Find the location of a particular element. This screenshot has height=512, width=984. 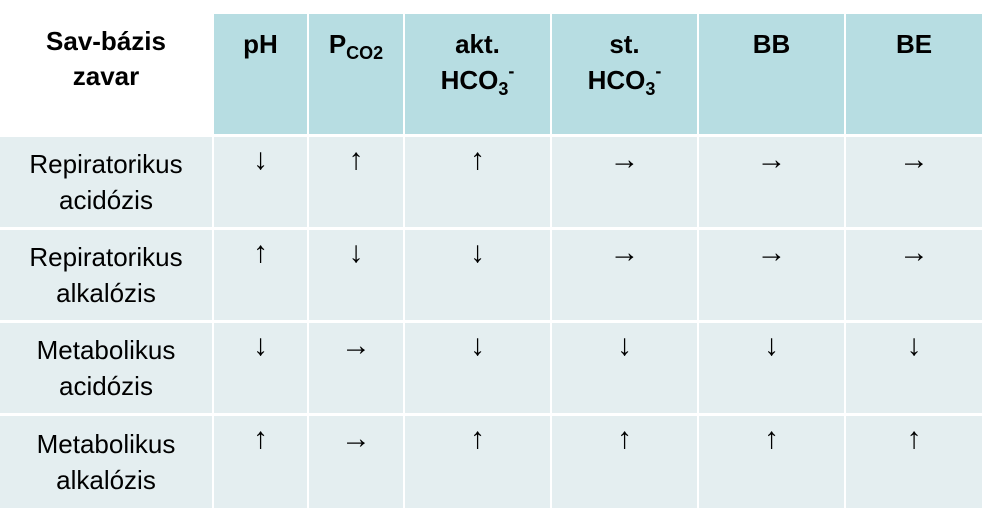

header-akt-subscript: 3 is located at coordinates (503, 89).